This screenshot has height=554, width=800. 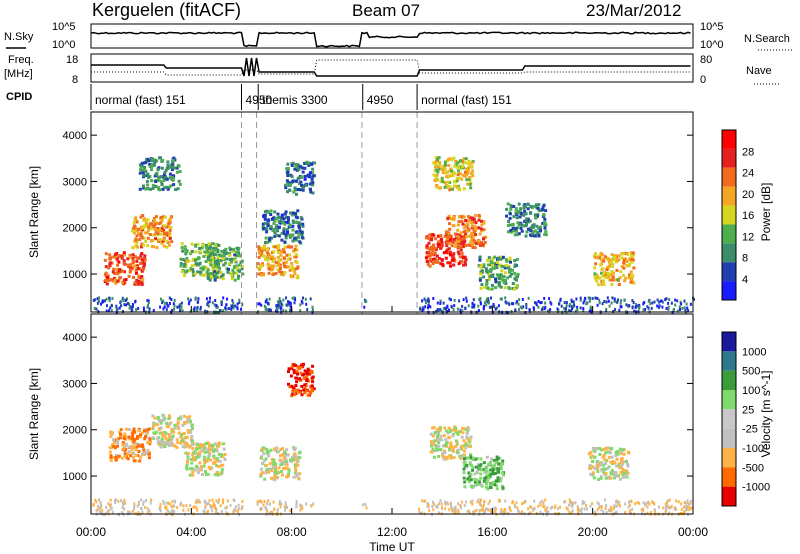 I want to click on power-ylabel: Slant Range [km], so click(x=34, y=212).